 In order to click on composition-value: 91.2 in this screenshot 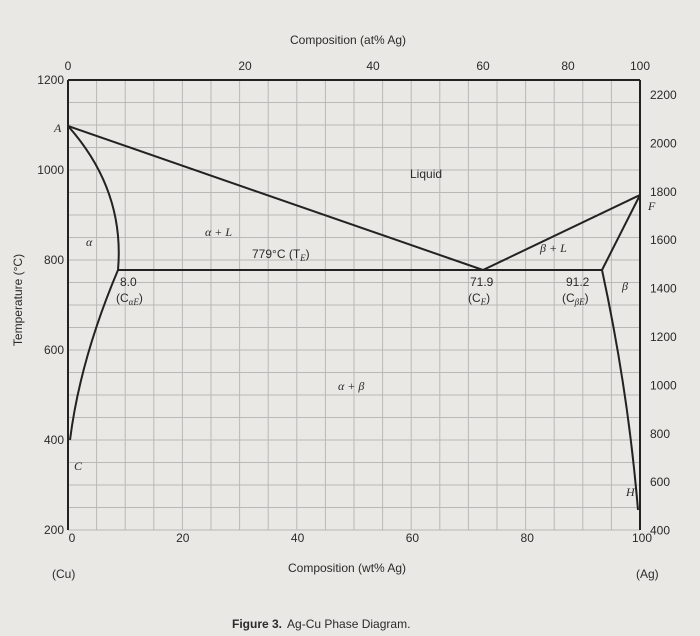, I will do `click(578, 282)`.